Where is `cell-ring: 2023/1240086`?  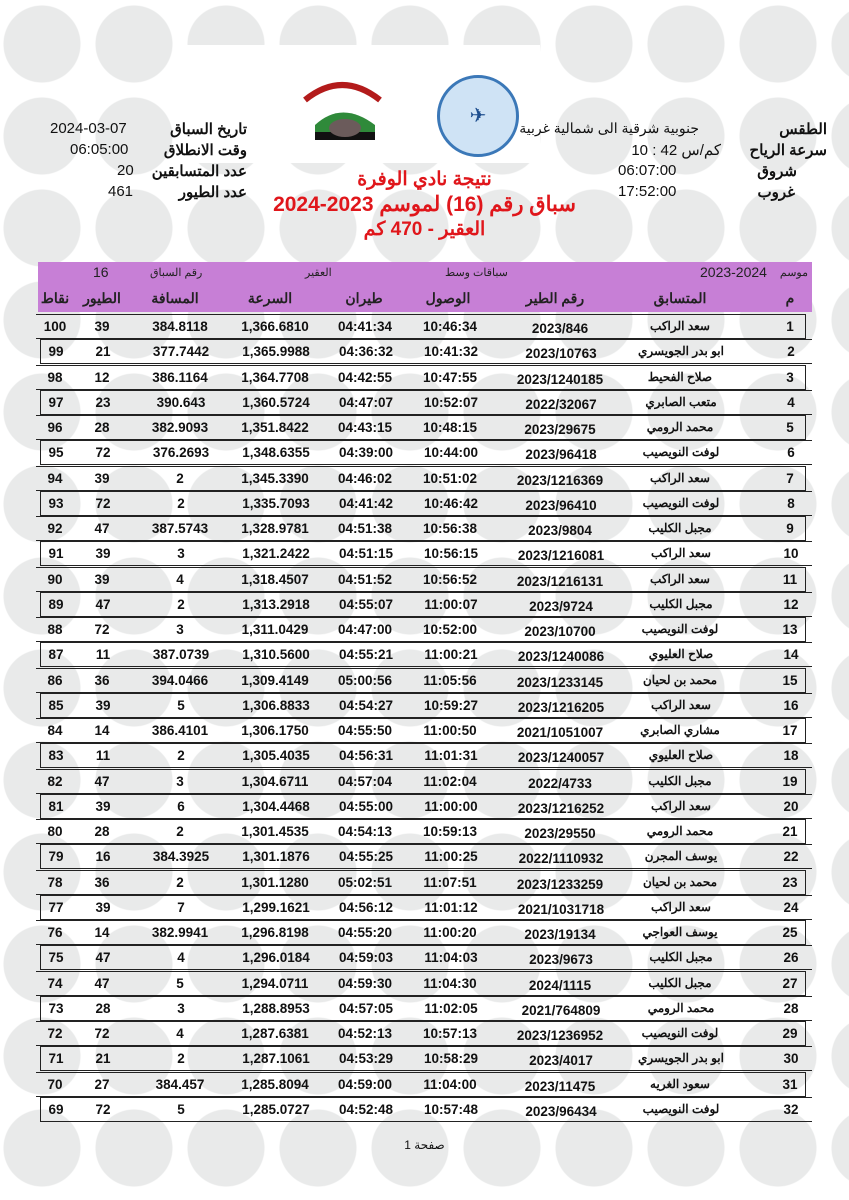 cell-ring: 2023/1240086 is located at coordinates (561, 657).